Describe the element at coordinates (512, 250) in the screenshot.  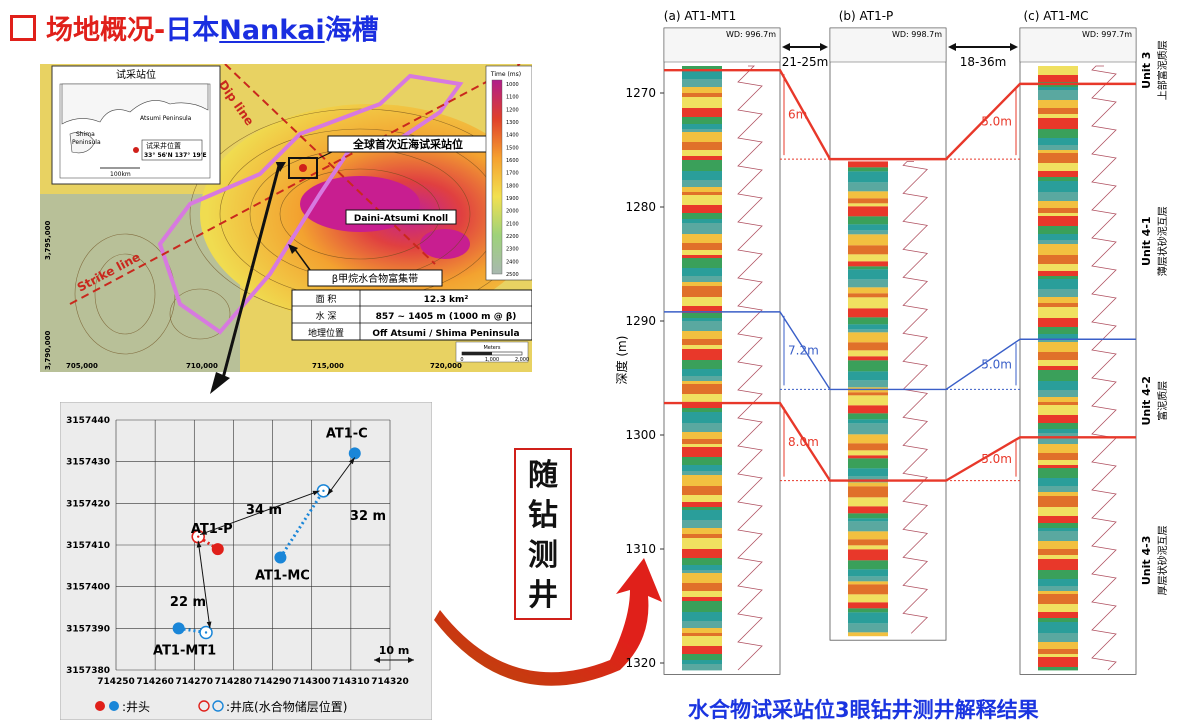
I see `colorbar-tick: 2300` at that location.